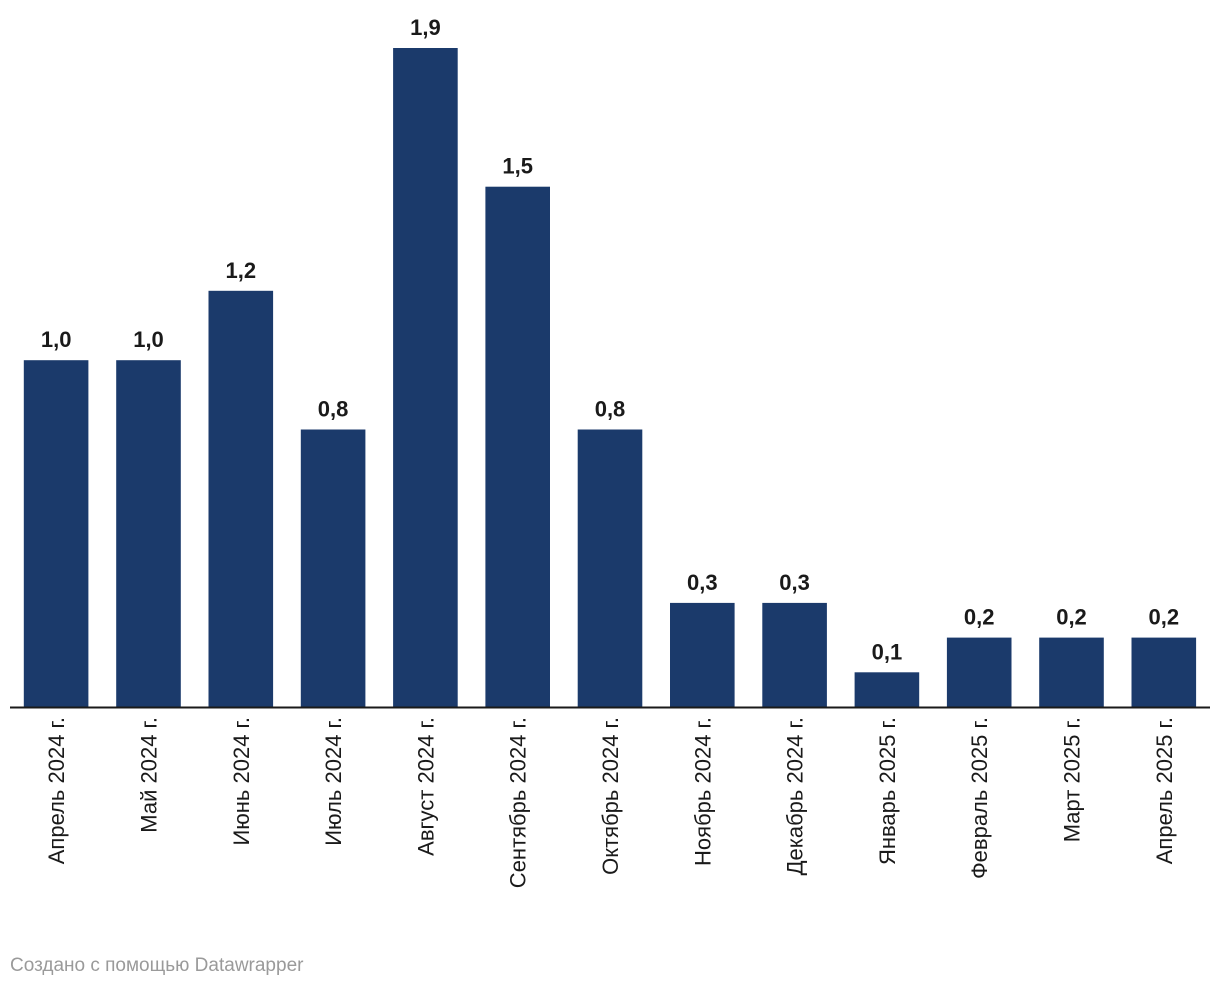  I want to click on x-tick-label: Февраль 2025 г., so click(979, 798).